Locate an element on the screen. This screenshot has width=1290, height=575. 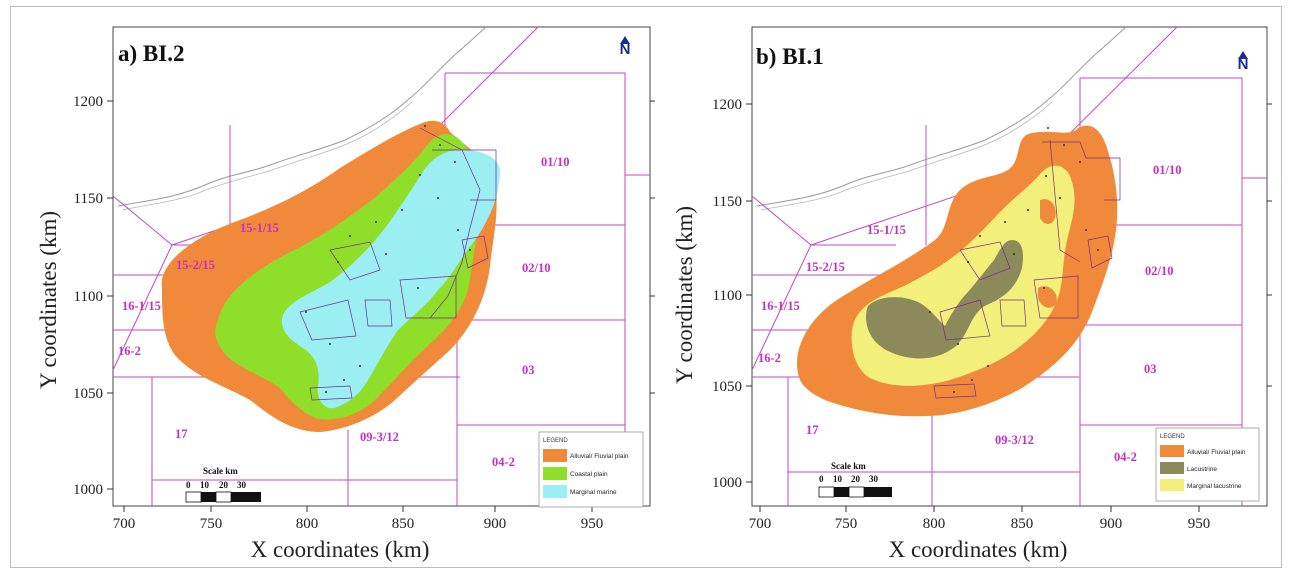
facies-alluvial-b-inlet is located at coordinates (1048, 211).